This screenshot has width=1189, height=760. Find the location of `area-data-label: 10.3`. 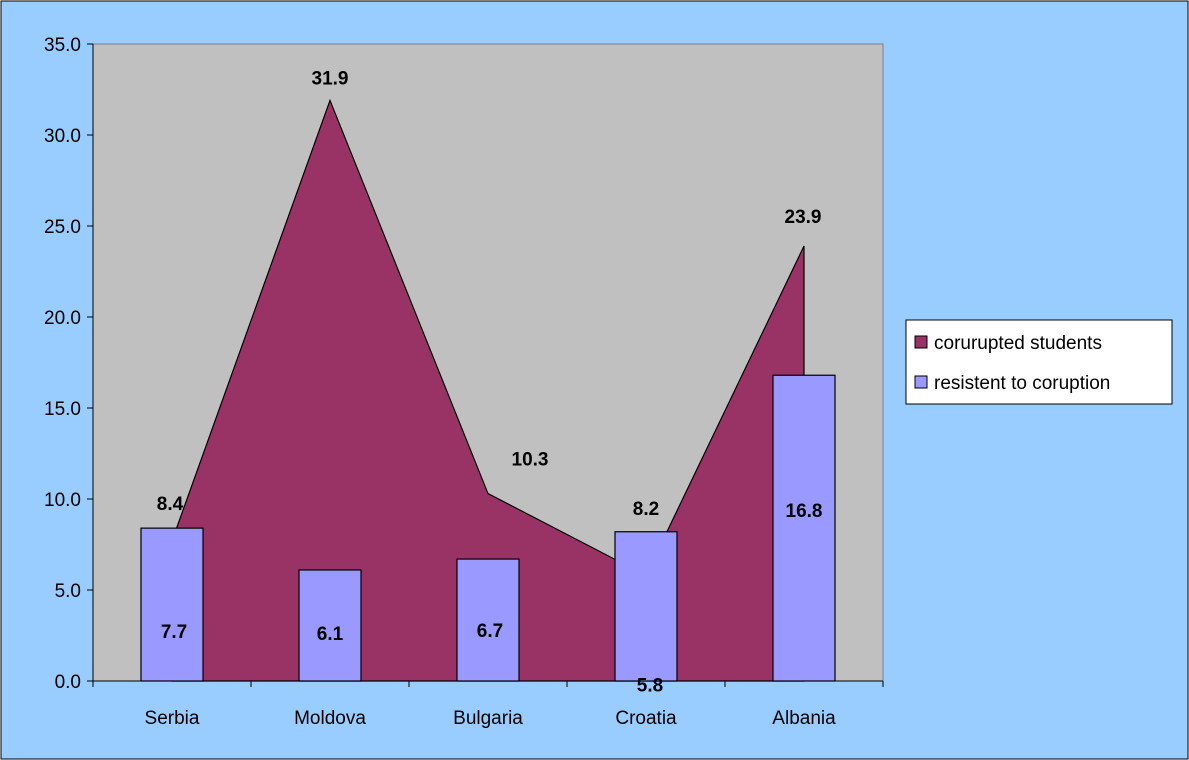

area-data-label: 10.3 is located at coordinates (530, 460).